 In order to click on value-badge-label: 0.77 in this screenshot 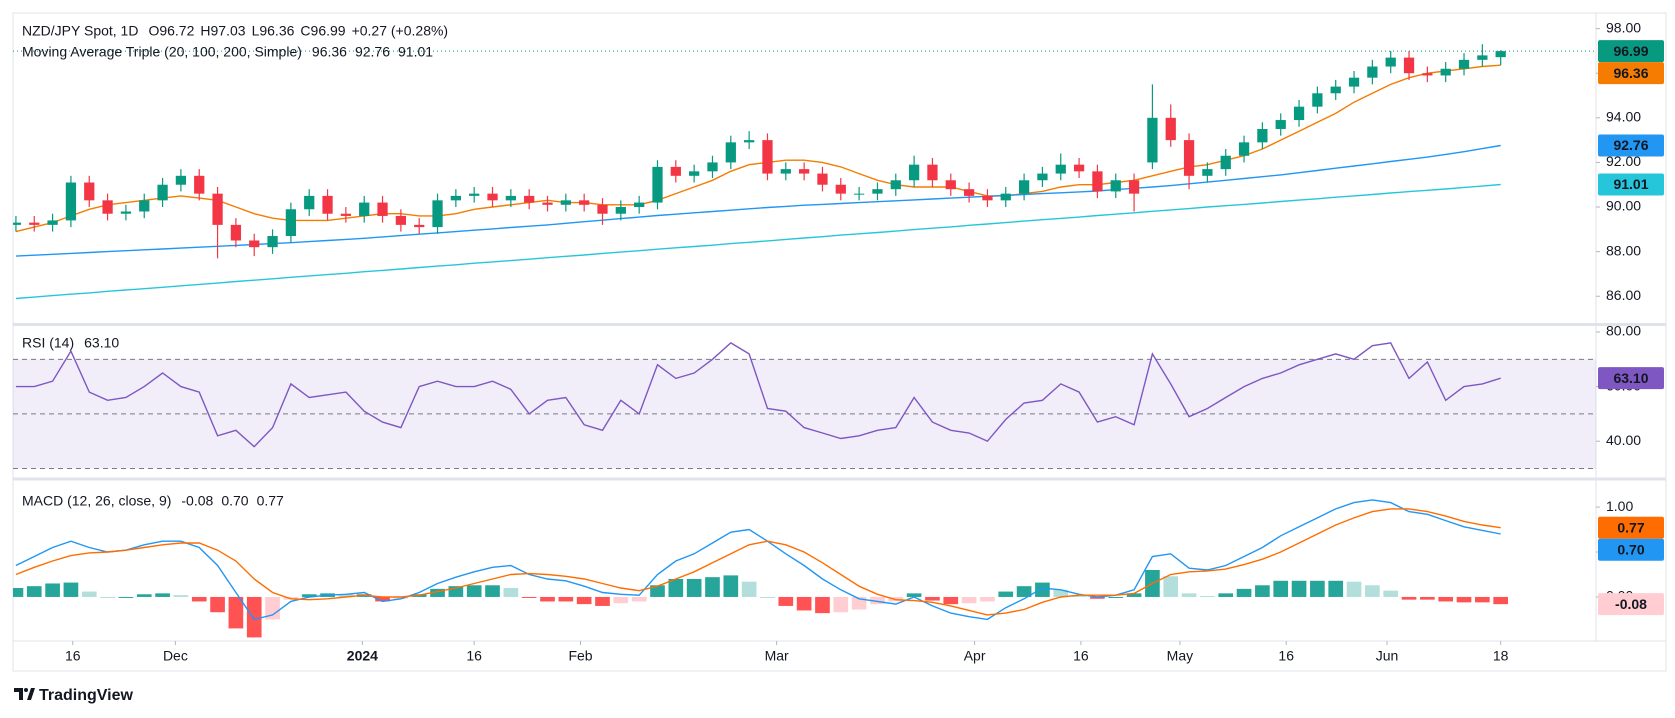, I will do `click(1630, 527)`.